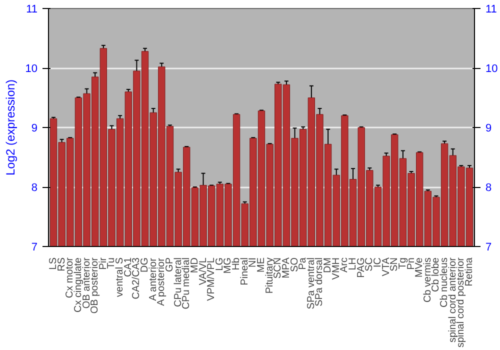 This screenshot has width=500, height=350. What do you see at coordinates (10, 127) in the screenshot?
I see `y-axis-title: Log2 (expression)` at bounding box center [10, 127].